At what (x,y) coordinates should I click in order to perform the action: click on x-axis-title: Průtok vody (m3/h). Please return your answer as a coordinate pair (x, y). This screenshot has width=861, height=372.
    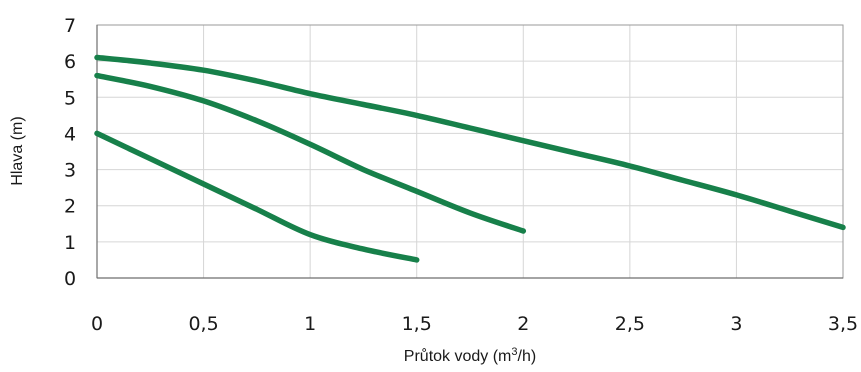
    Looking at the image, I should click on (470, 355).